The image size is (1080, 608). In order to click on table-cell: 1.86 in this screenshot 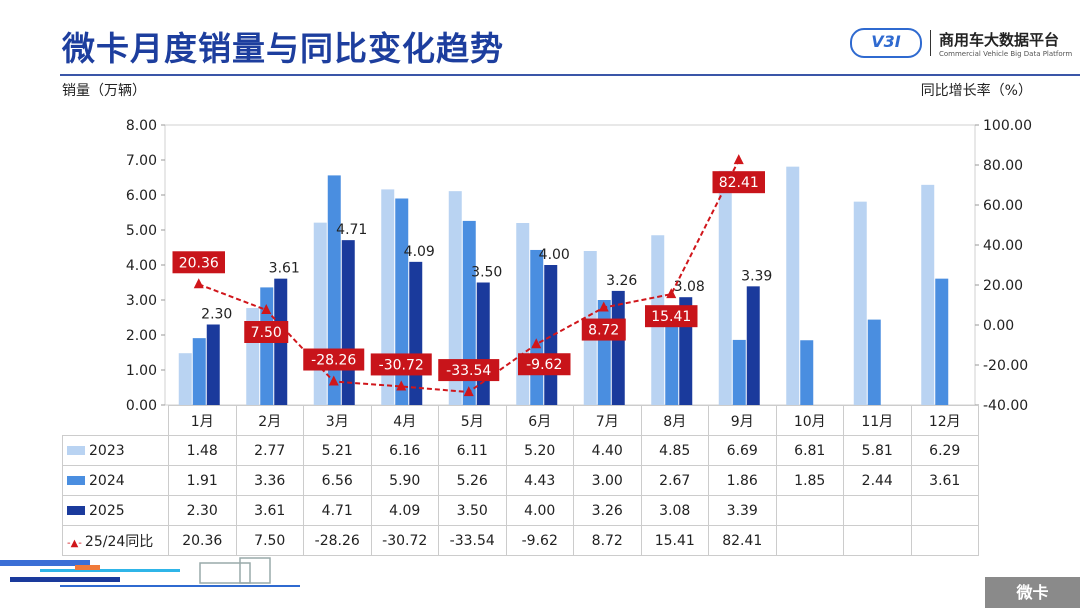, I will do `click(742, 480)`.